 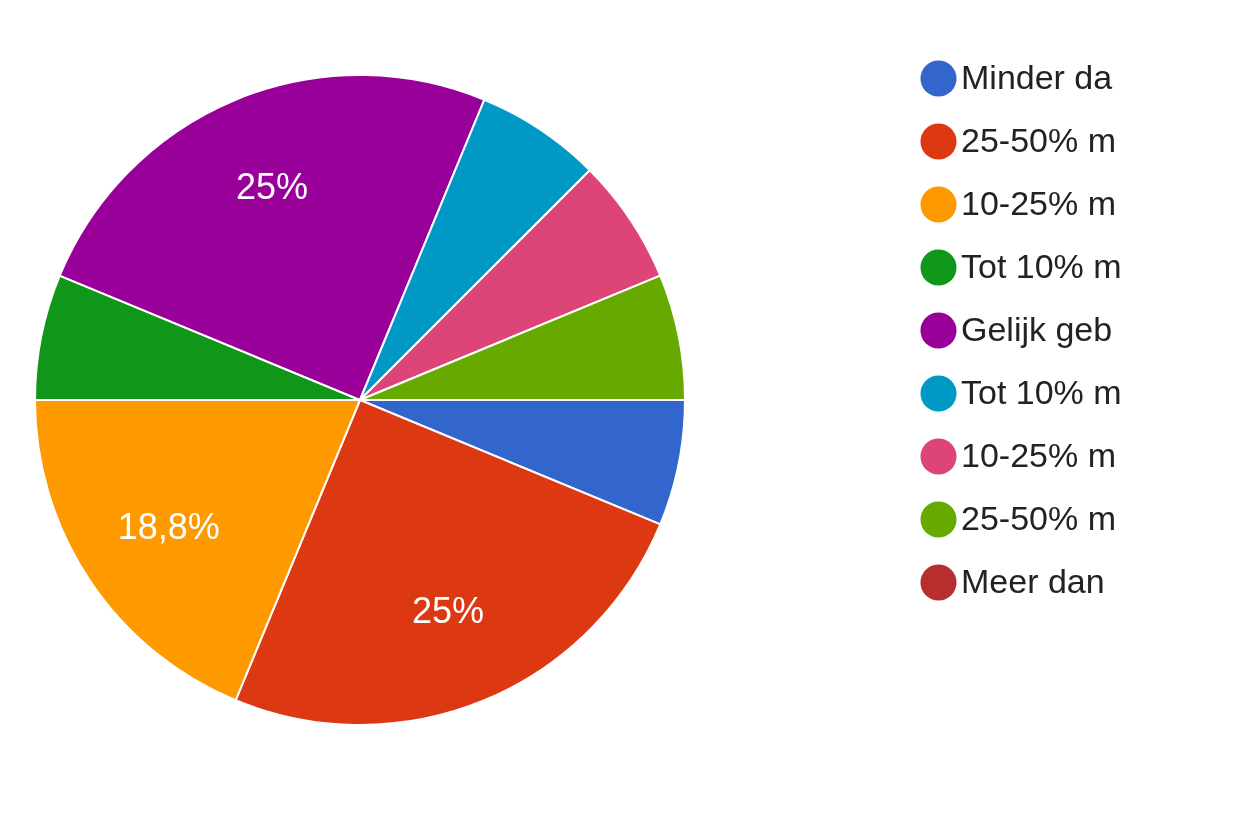 What do you see at coordinates (168, 526) in the screenshot?
I see `data-label: 18,8%` at bounding box center [168, 526].